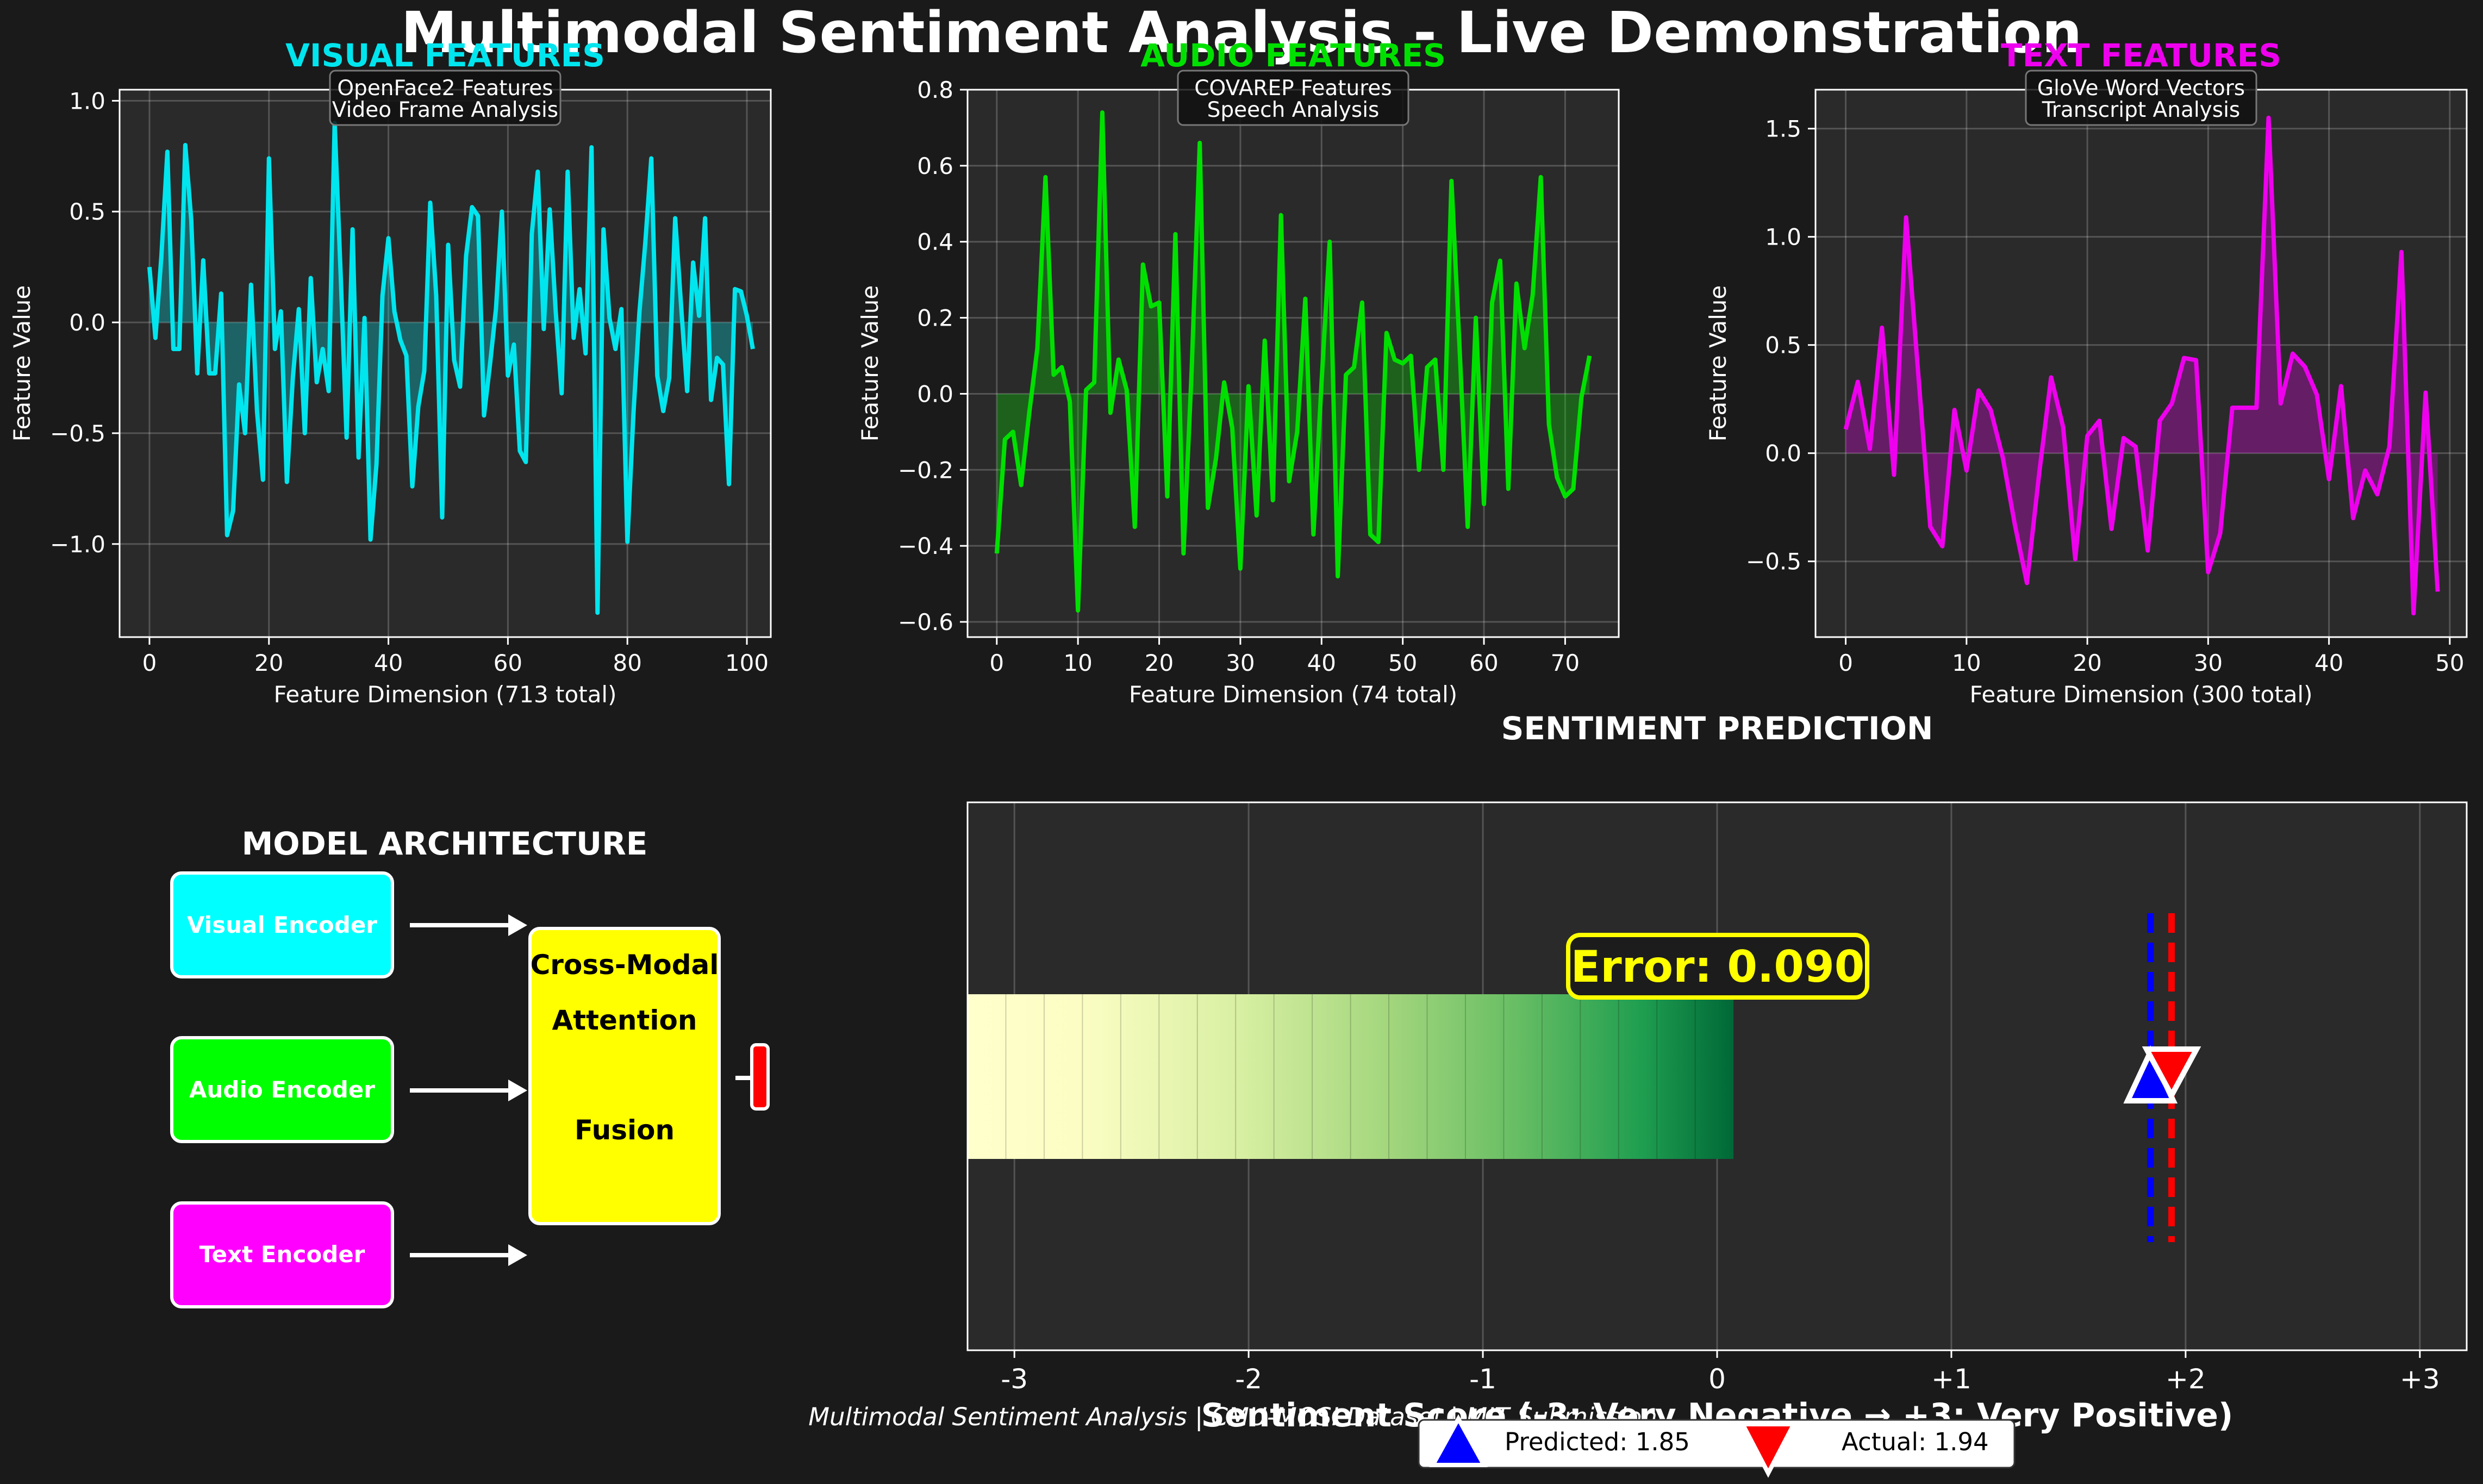 This screenshot has width=2483, height=1484. Describe the element at coordinates (1482, 1379) in the screenshot. I see `x-tick-label: -1` at that location.